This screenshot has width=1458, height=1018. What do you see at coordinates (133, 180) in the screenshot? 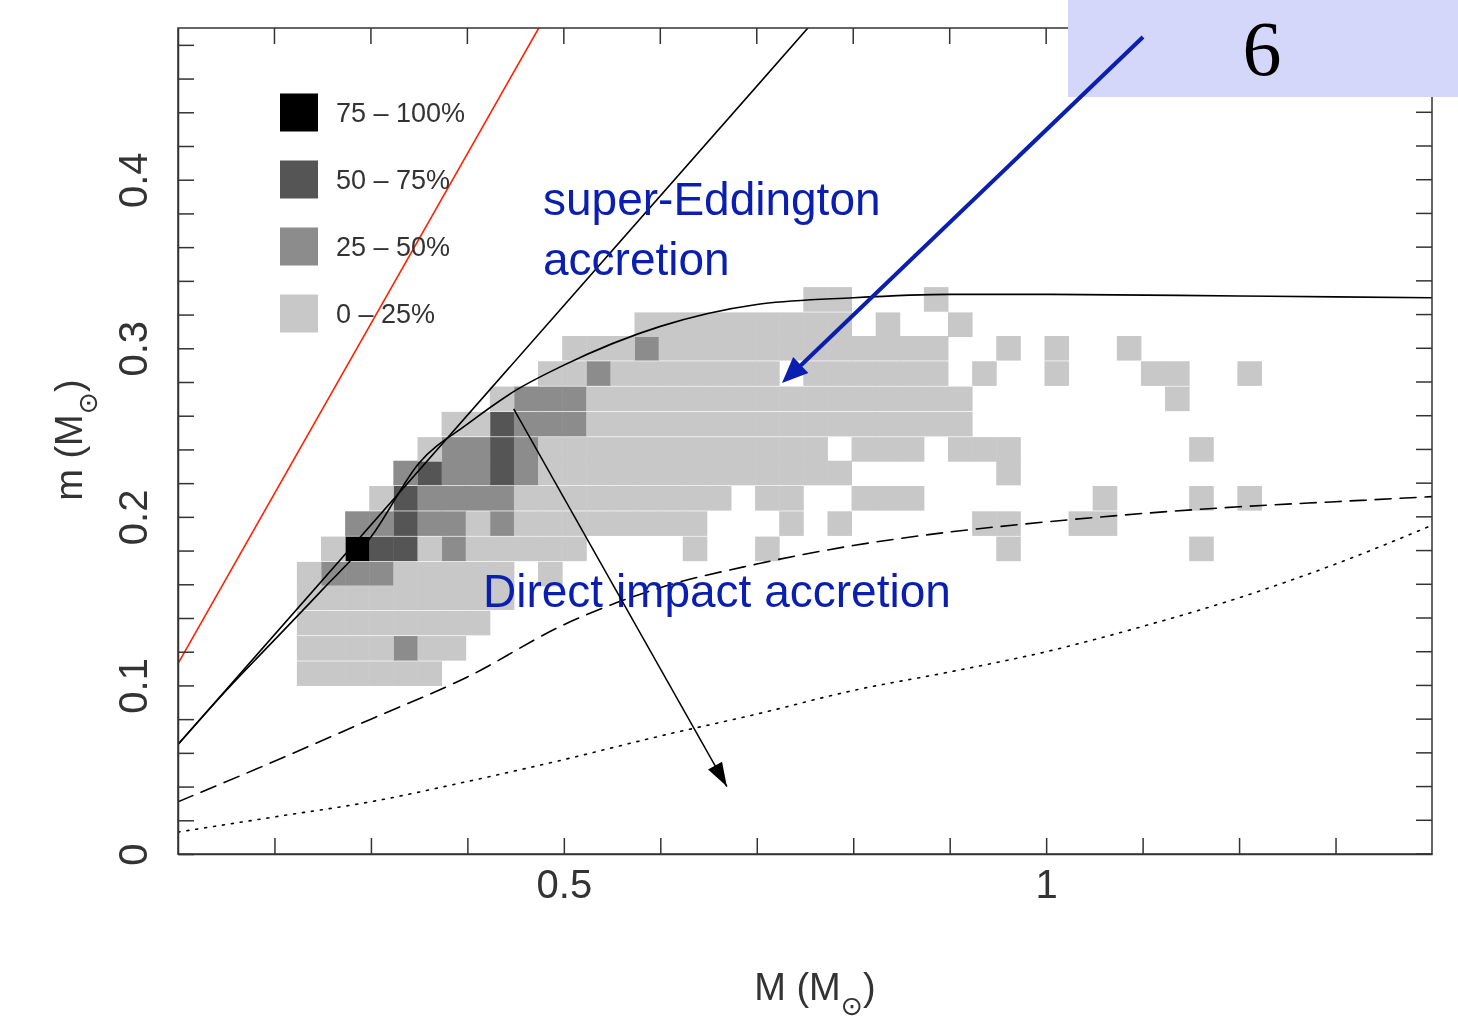
I see `y-tick-label: 0.4` at bounding box center [133, 180].